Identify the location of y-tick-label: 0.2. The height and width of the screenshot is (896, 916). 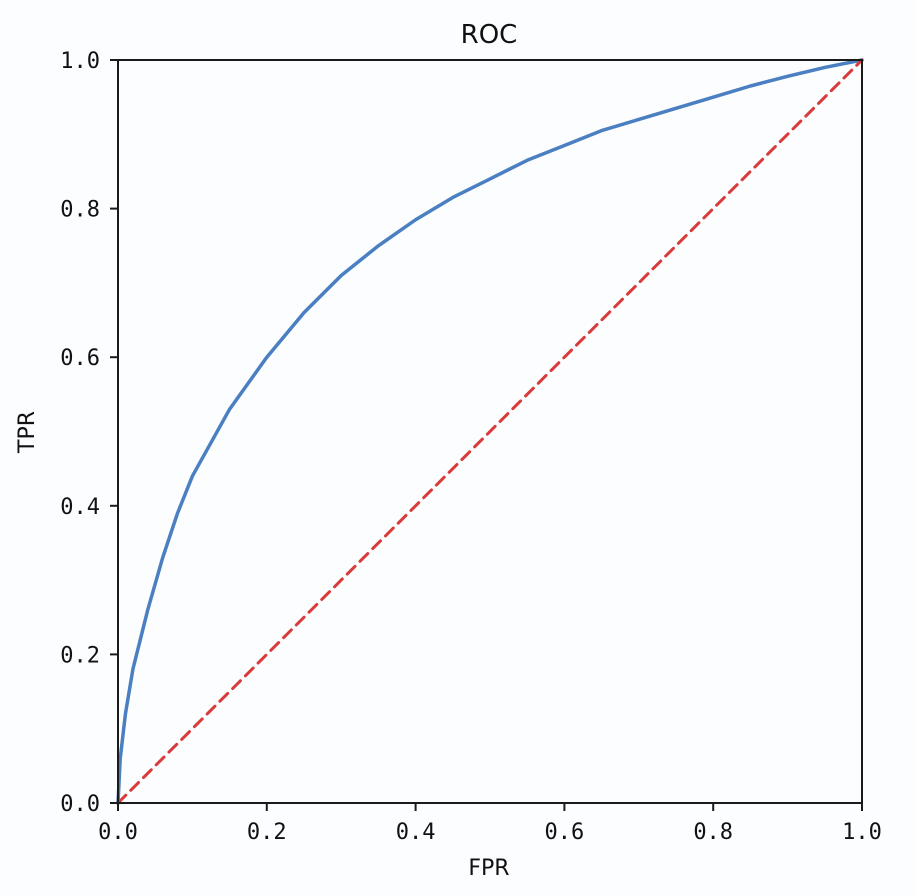
(80, 655).